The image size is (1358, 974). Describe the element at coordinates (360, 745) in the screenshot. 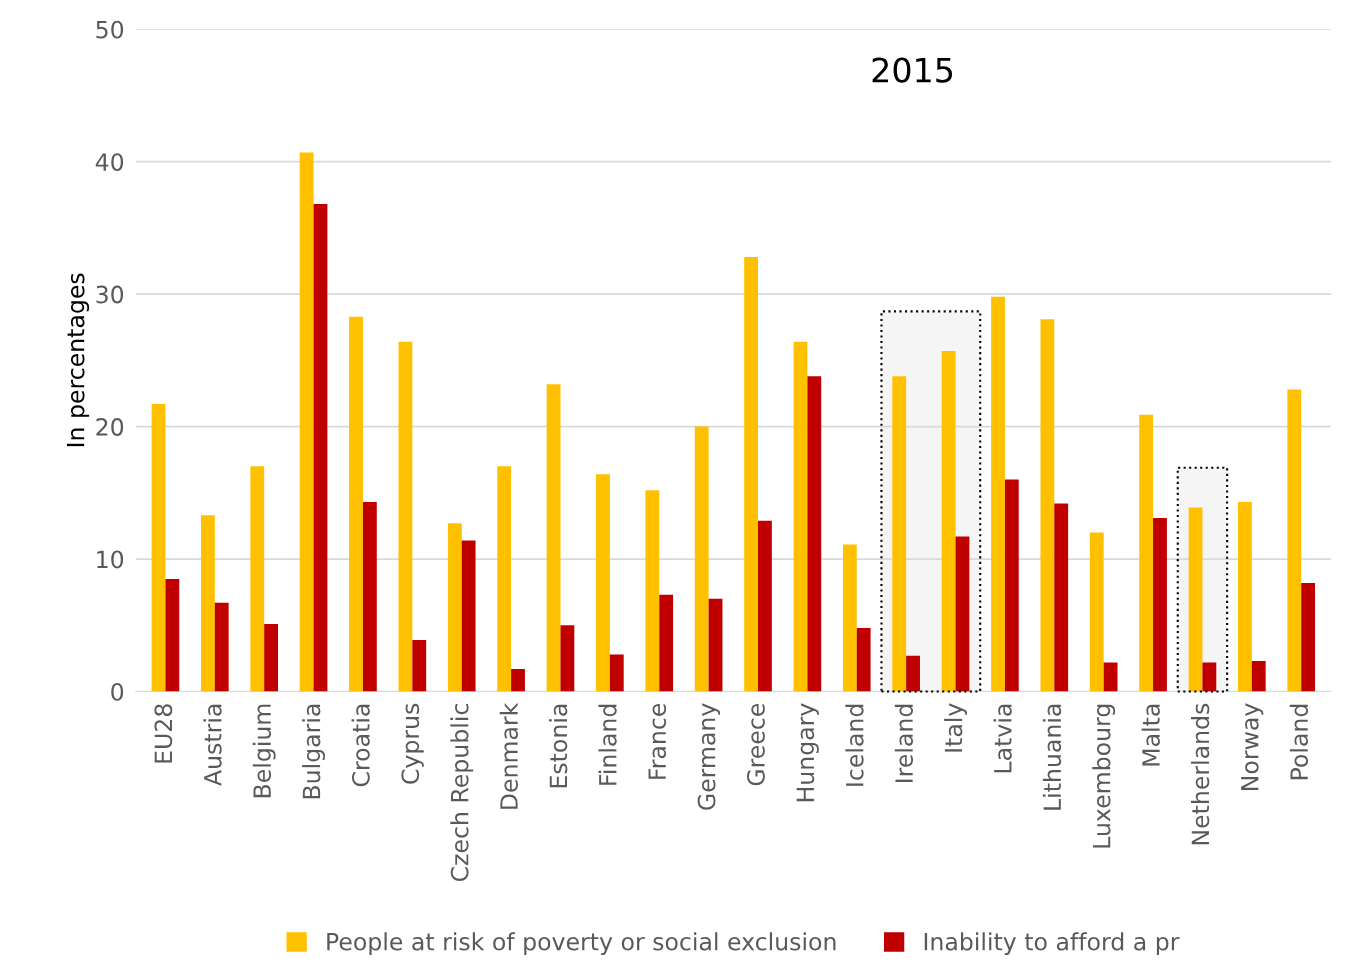

I see `x-tick-label: Croatia` at that location.